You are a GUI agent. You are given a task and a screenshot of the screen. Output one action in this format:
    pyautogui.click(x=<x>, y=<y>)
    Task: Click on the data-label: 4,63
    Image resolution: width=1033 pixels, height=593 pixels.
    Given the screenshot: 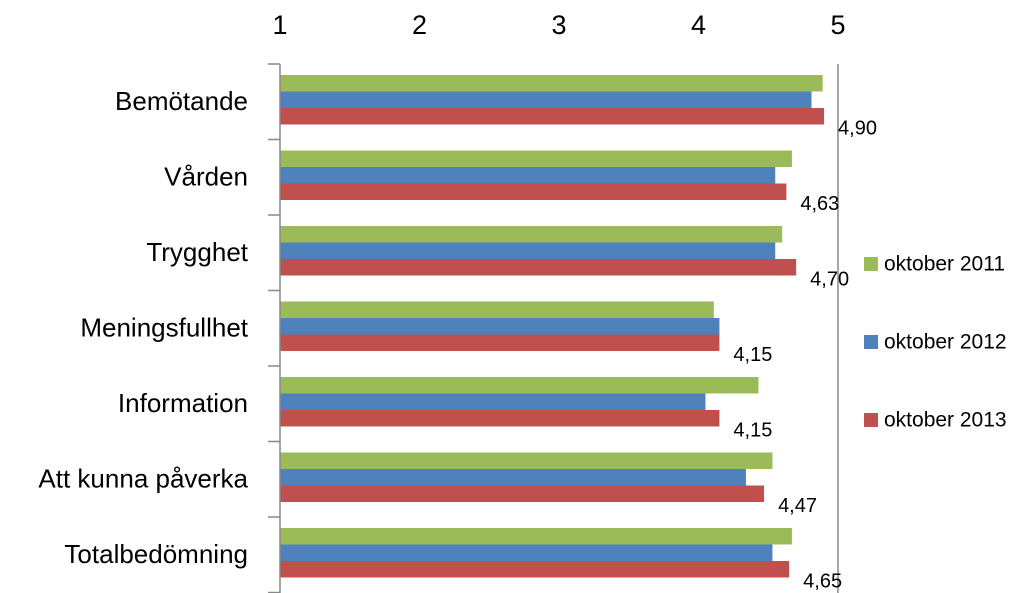 What is the action you would take?
    pyautogui.click(x=819, y=204)
    